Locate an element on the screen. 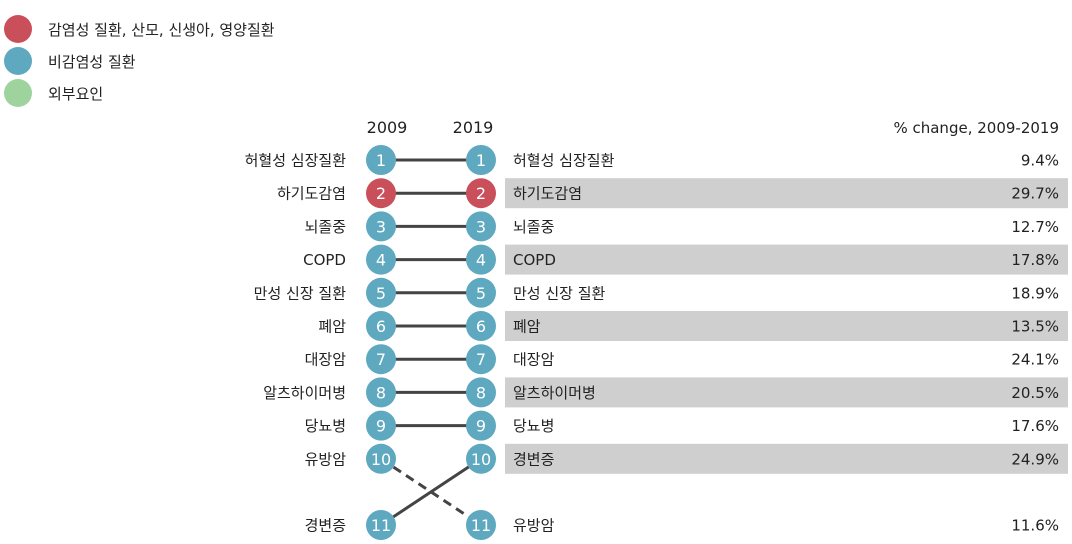  right-cause-label: 경변증 is located at coordinates (533, 459).